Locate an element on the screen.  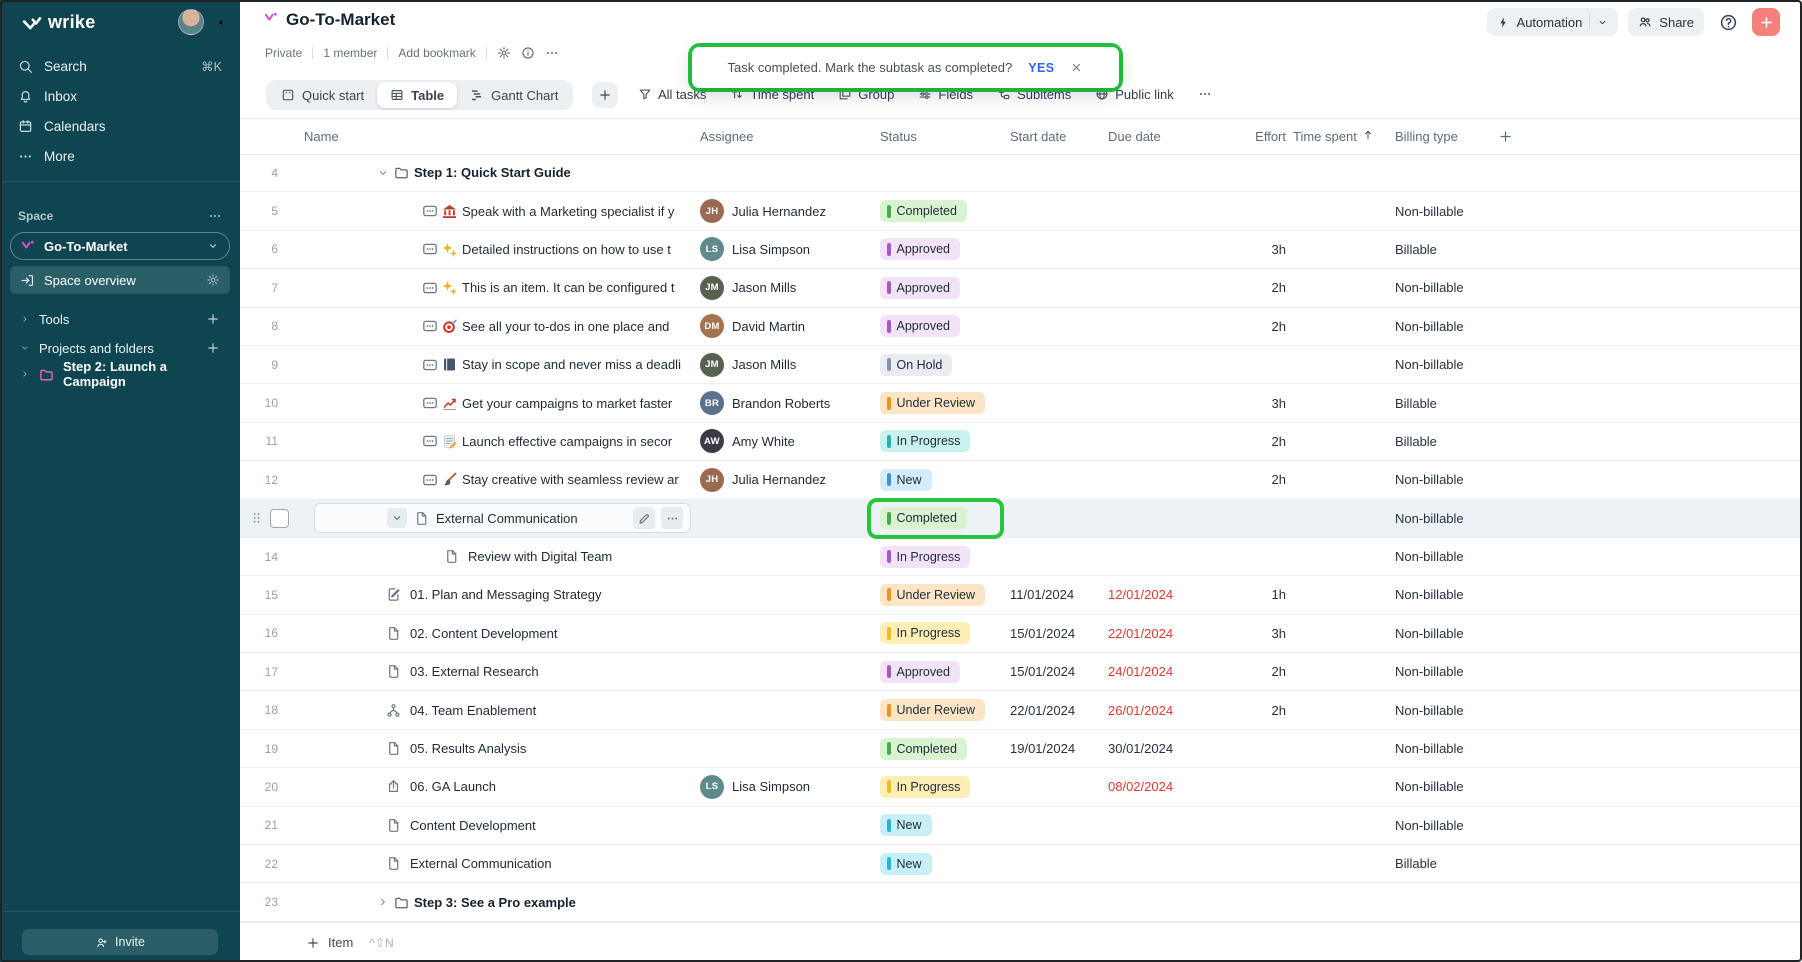
toast-yes-button: YES is located at coordinates (1041, 67).